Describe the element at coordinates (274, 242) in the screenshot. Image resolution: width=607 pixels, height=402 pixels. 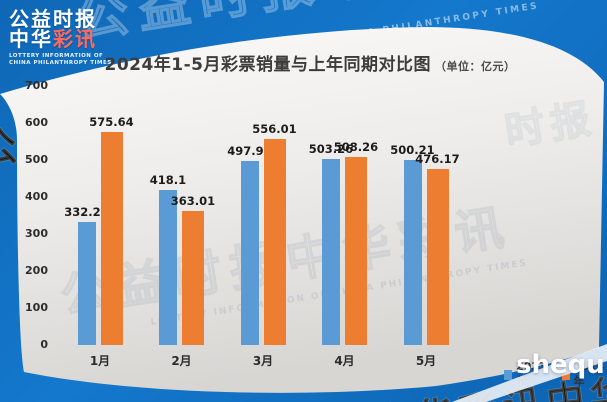
I see `bar-2024年-3月` at that location.